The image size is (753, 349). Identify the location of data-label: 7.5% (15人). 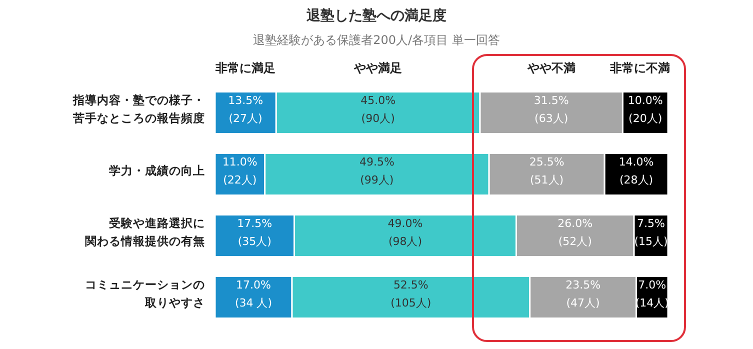
(651, 232).